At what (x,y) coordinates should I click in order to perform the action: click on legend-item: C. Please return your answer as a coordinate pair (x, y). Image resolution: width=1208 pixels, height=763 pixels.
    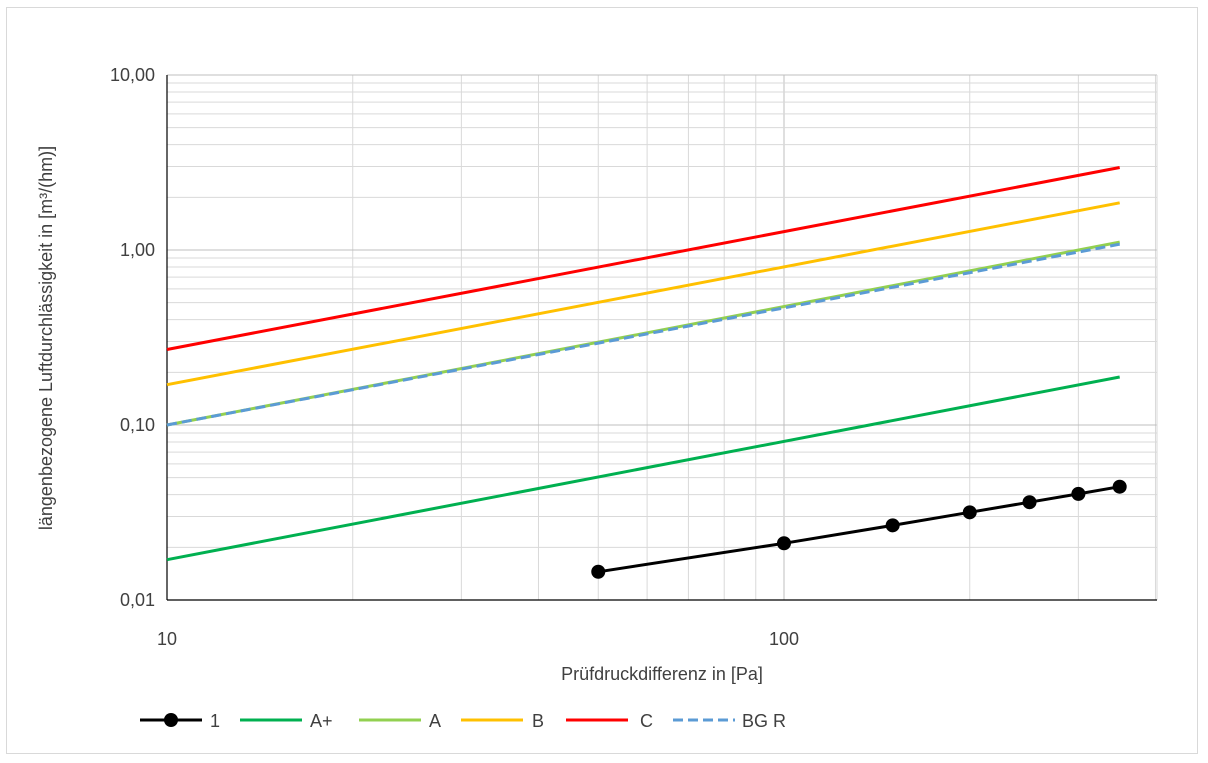
    Looking at the image, I should click on (609, 721).